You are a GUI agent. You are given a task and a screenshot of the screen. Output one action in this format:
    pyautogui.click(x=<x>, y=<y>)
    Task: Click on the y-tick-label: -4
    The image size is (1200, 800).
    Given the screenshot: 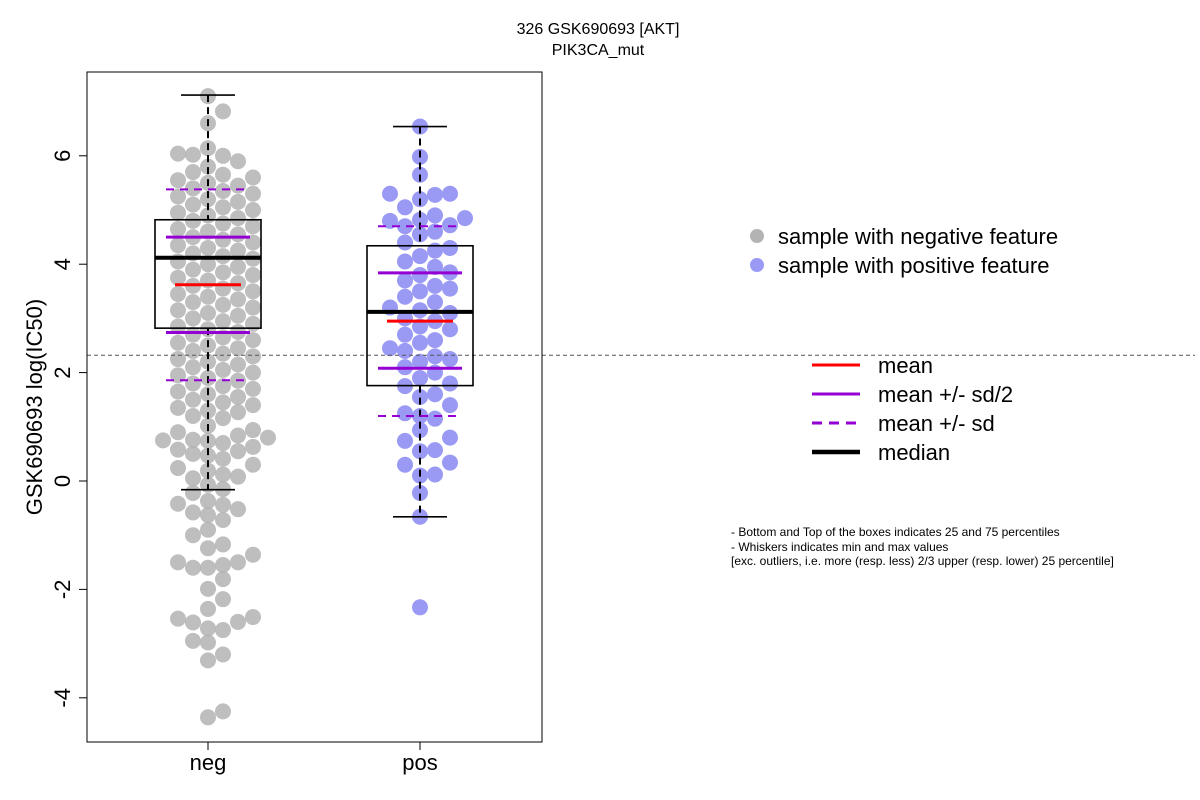 What is the action you would take?
    pyautogui.click(x=62, y=698)
    